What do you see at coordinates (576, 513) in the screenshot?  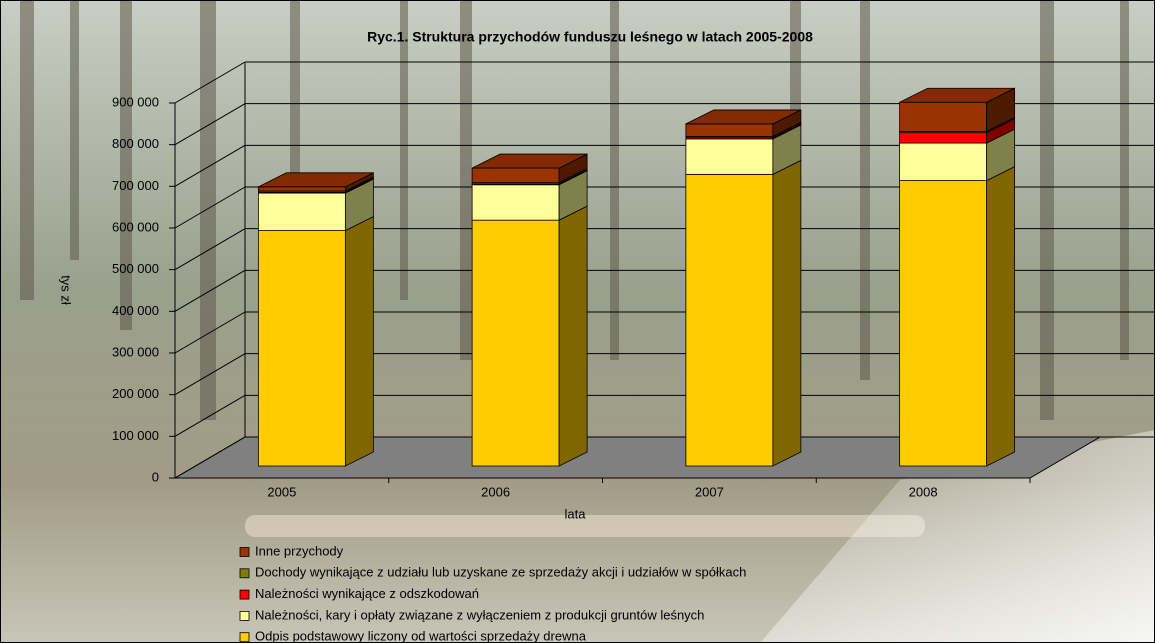 I see `x-axis-title: lata` at bounding box center [576, 513].